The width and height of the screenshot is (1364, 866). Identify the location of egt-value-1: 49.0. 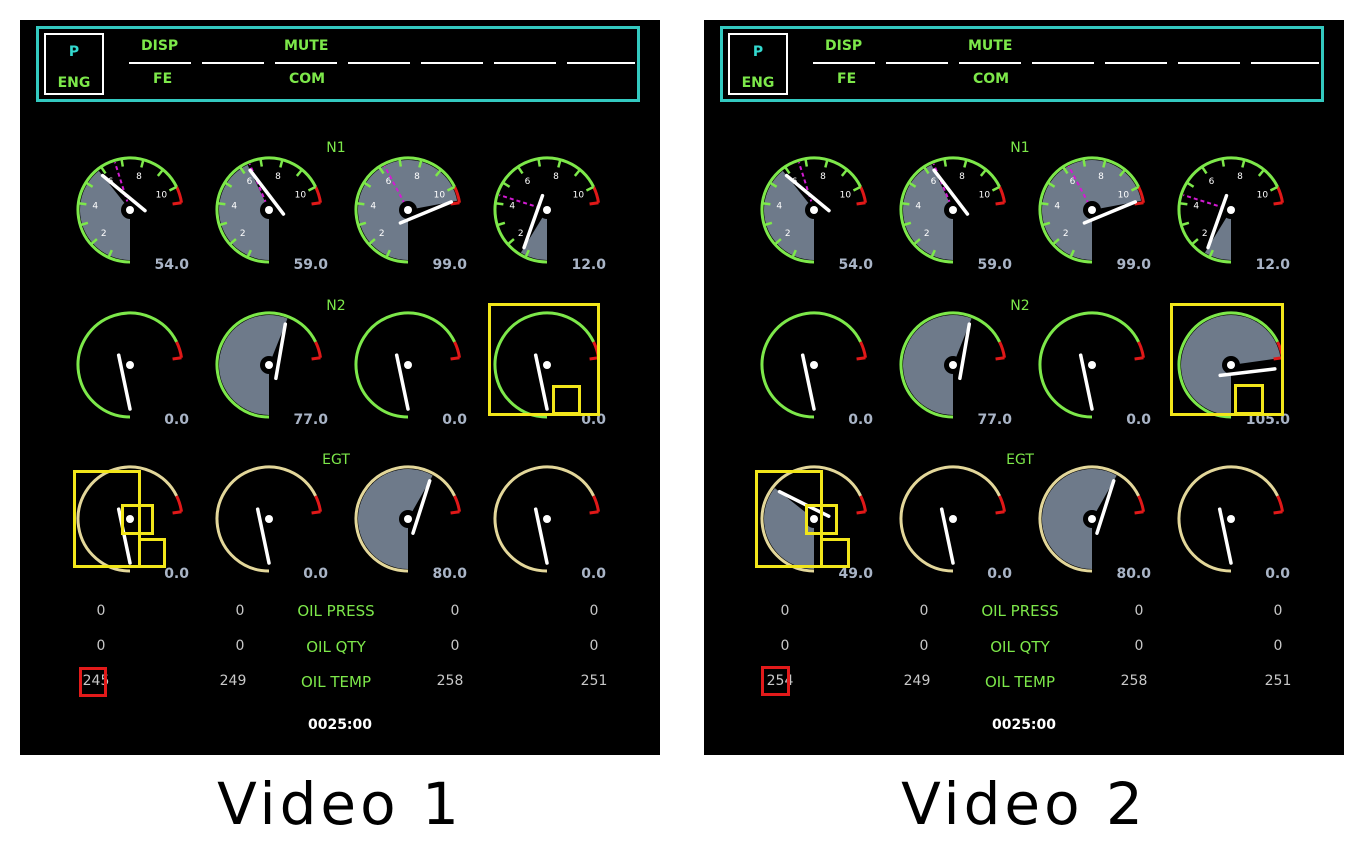
(855, 574).